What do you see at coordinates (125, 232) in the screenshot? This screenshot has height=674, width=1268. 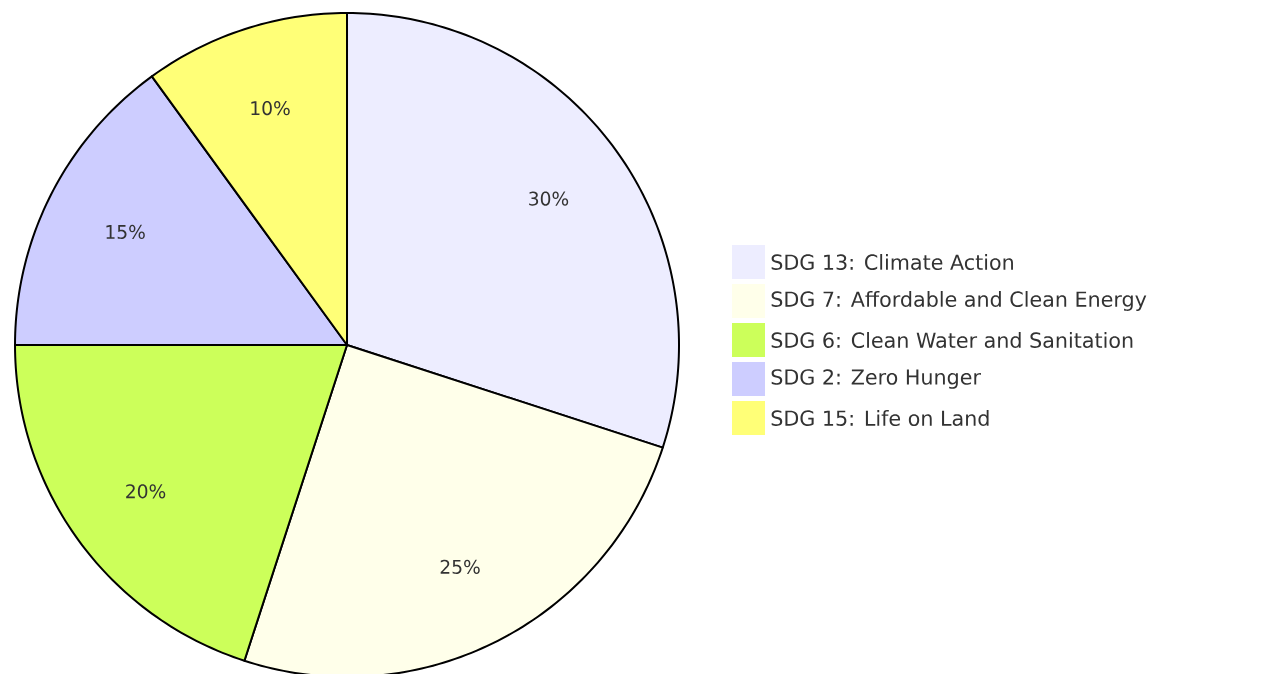 I see `data-label: 15%` at bounding box center [125, 232].